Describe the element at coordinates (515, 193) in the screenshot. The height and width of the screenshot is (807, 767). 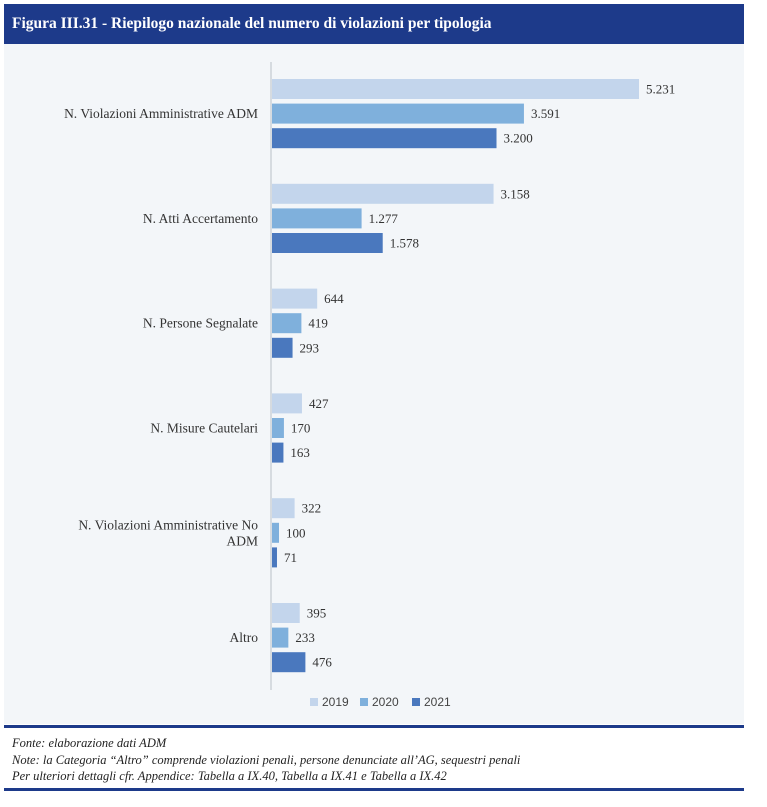
I see `value-label-2019-1: 3.158` at that location.